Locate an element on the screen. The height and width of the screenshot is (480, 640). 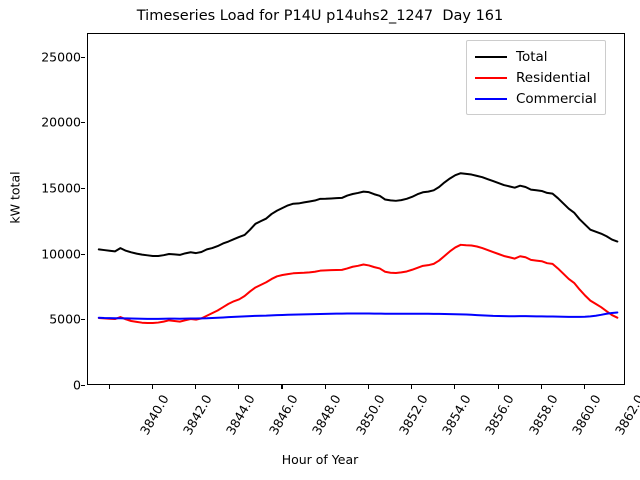
x-tick-label: 3842.0 is located at coordinates (197, 415).